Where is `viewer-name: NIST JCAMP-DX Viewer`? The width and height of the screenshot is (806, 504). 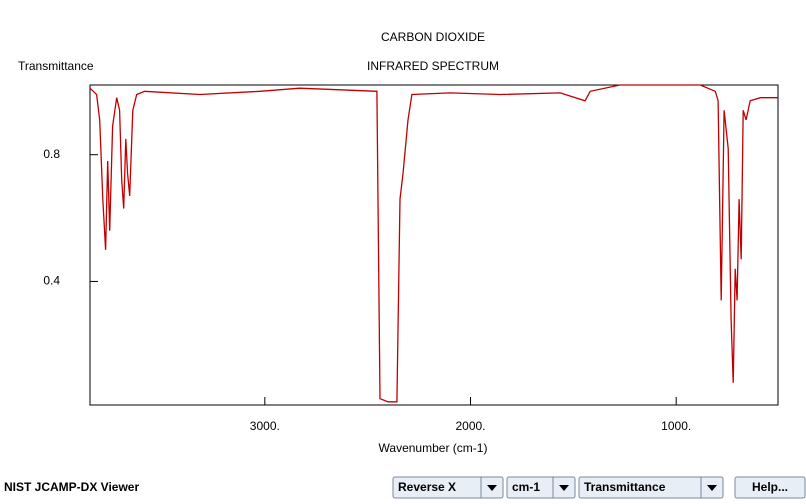
viewer-name: NIST JCAMP-DX Viewer is located at coordinates (71, 487).